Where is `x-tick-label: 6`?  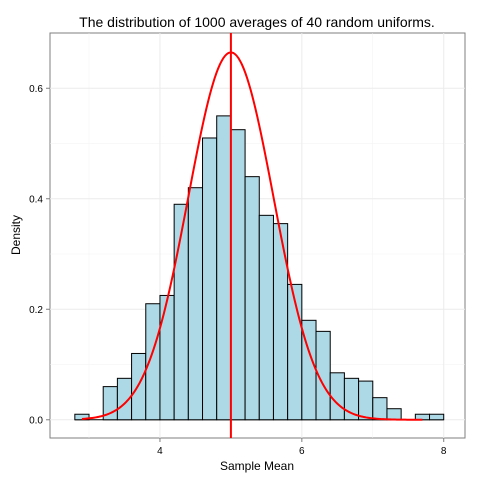 x-tick-label: 6 is located at coordinates (302, 451).